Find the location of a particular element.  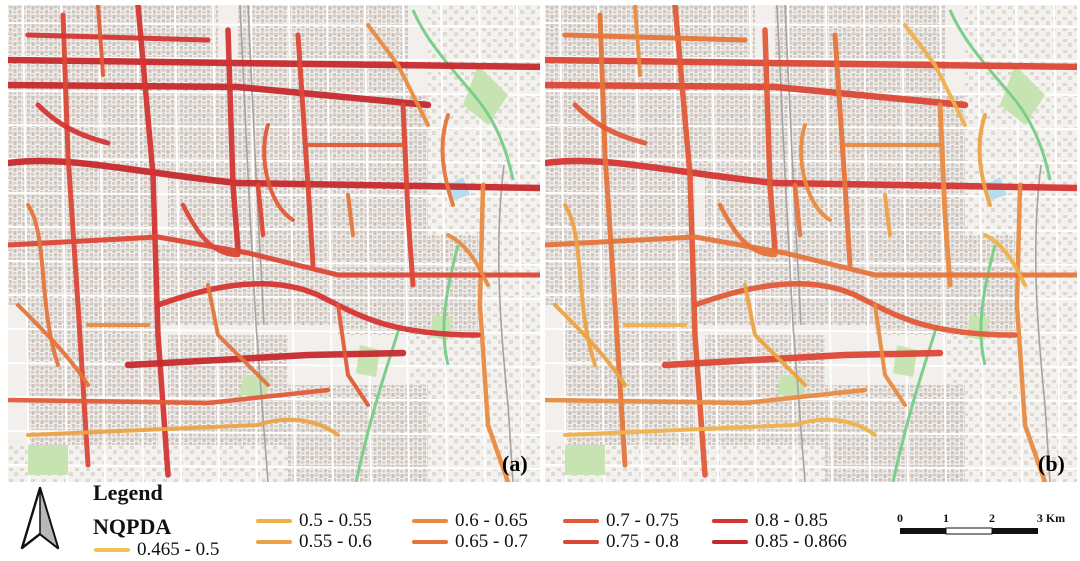

legend-item: 0.5 - 0.55 is located at coordinates (314, 521).